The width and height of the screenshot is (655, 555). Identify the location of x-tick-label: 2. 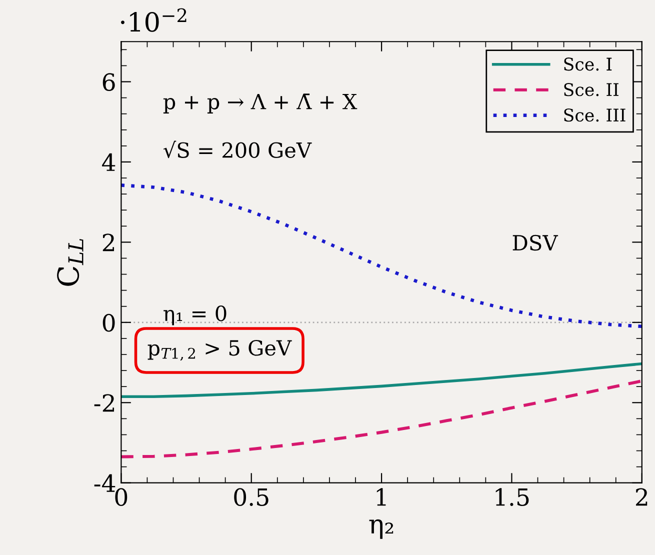
(642, 497).